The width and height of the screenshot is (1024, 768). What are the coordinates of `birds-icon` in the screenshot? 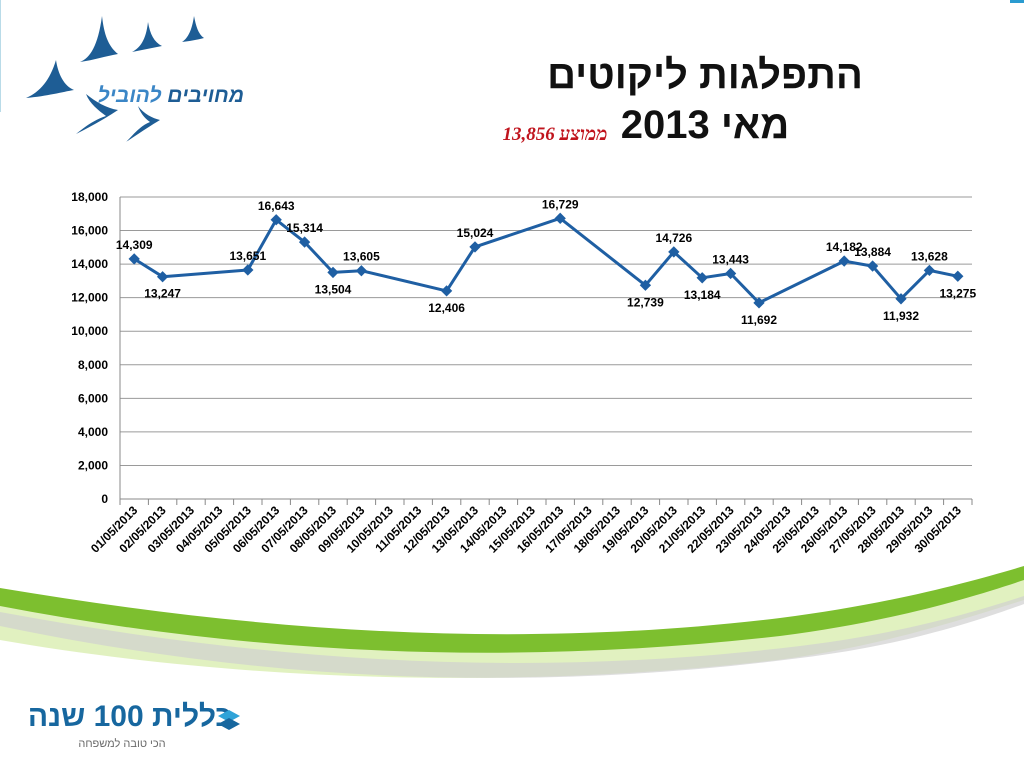 It's located at (115, 79).